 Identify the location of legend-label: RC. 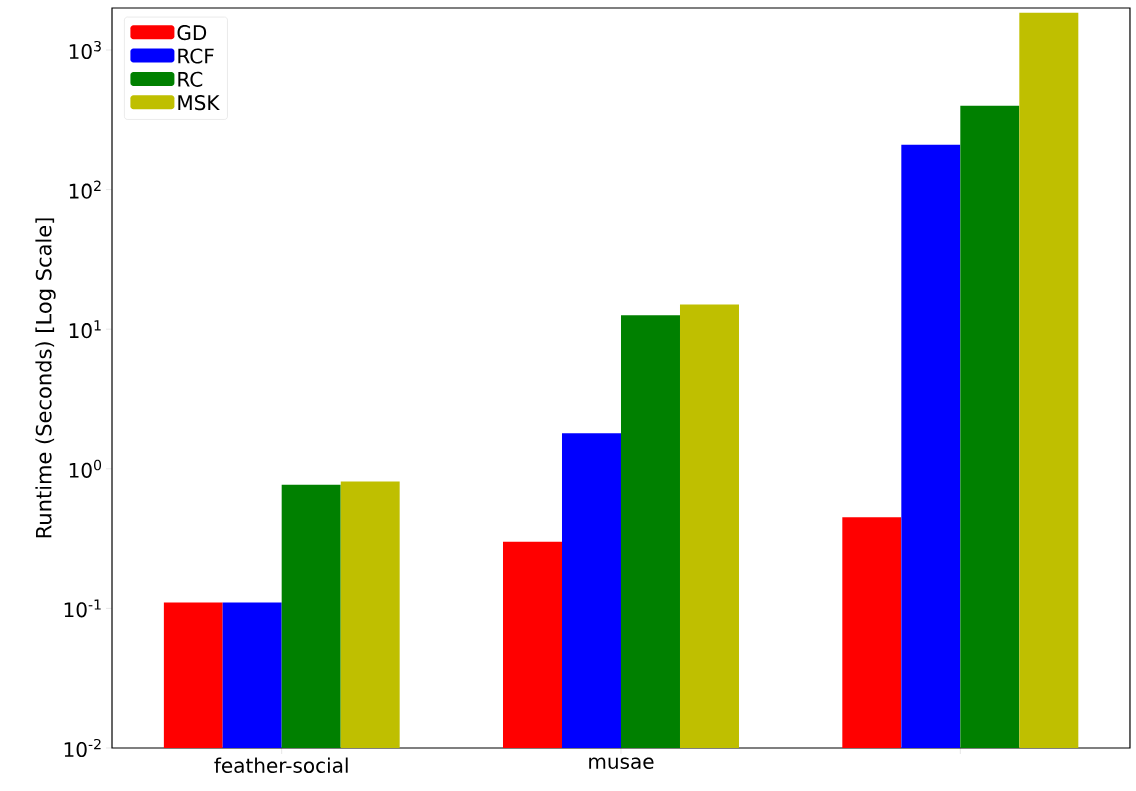
(190, 79).